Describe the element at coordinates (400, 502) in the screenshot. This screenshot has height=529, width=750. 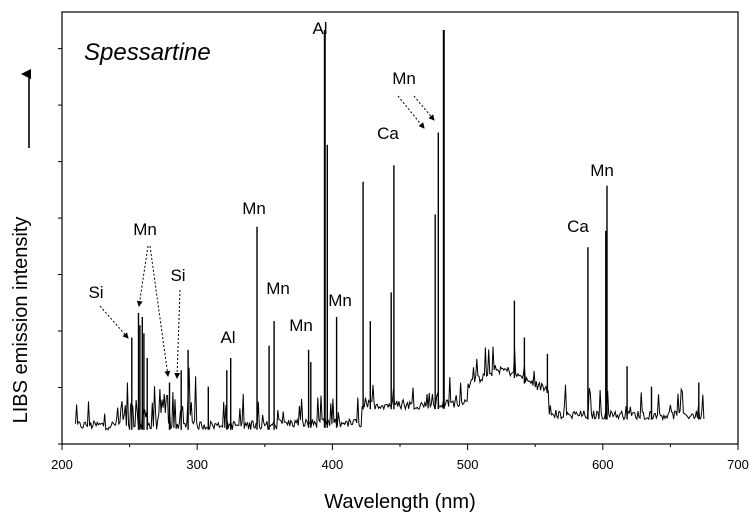
I see `x-axis-title: Wavelength (nm)` at that location.